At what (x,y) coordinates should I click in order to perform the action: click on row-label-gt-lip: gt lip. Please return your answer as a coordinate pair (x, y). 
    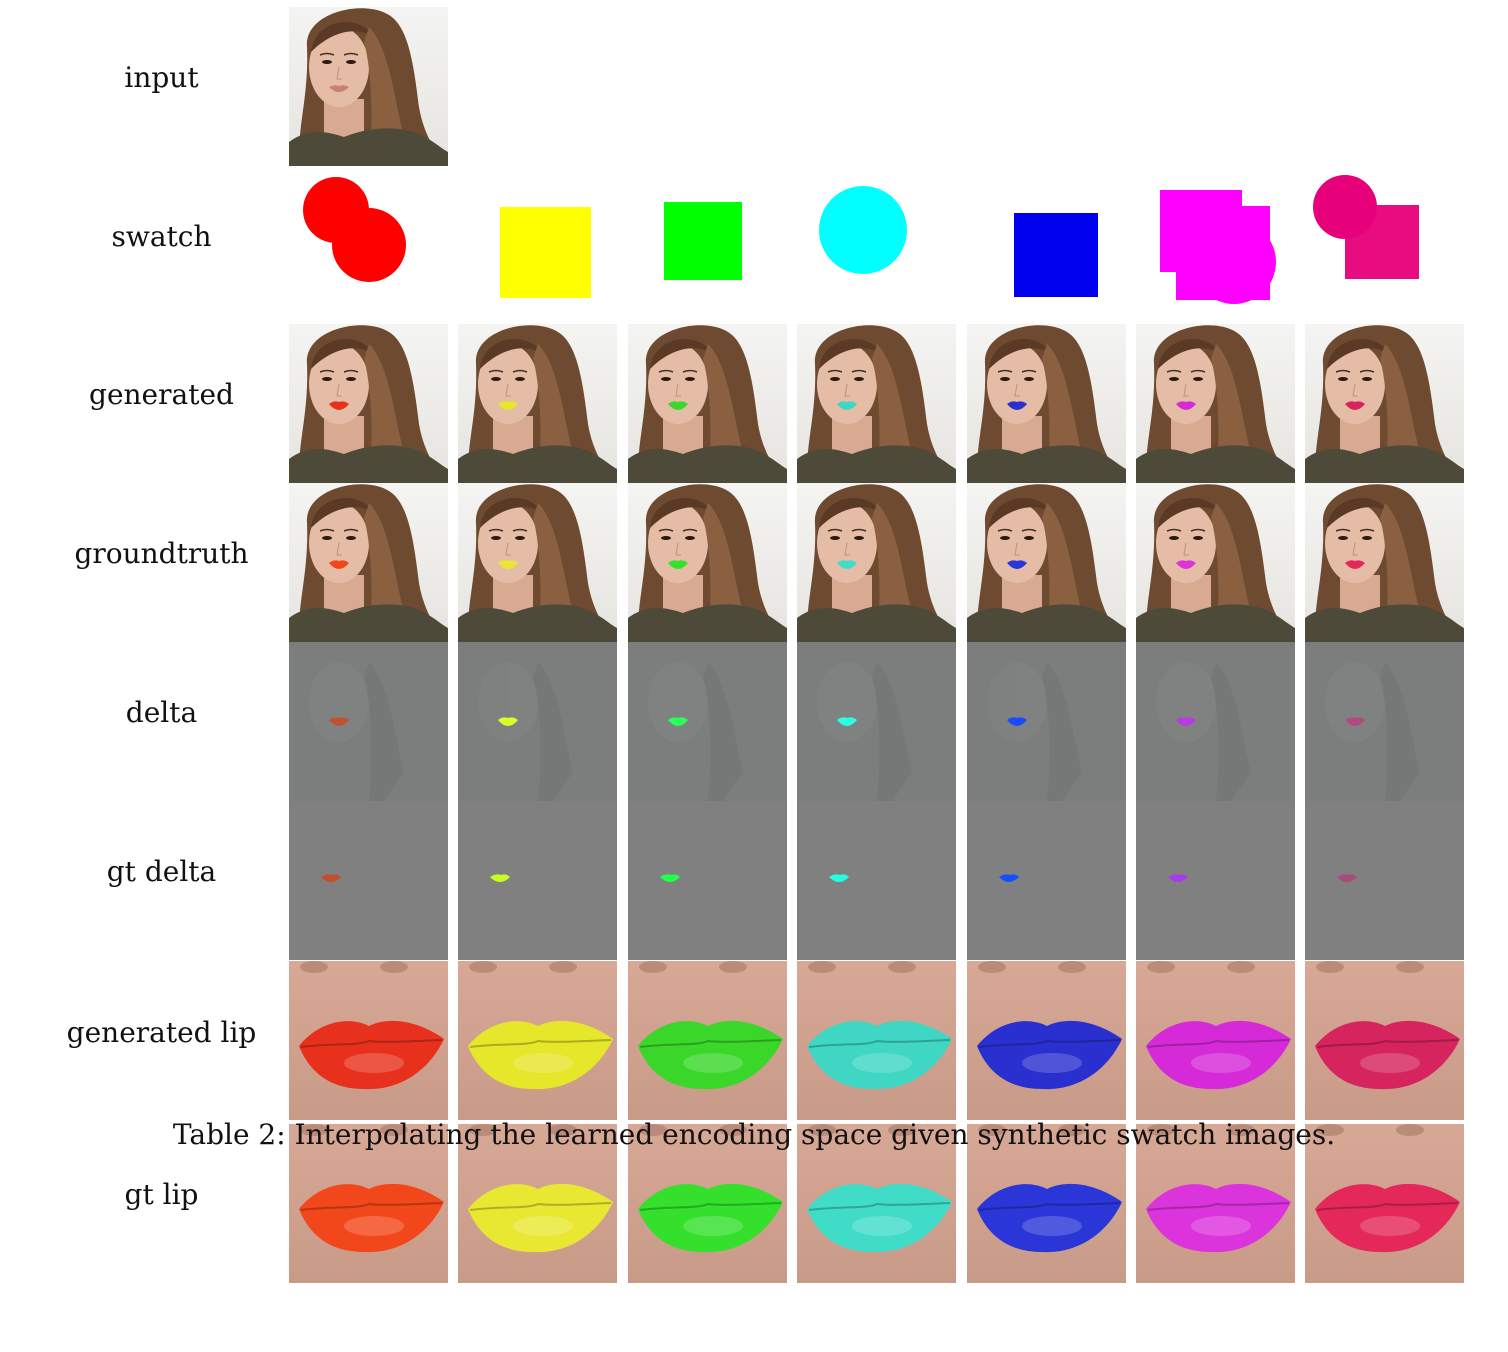
    Looking at the image, I should click on (161, 1194).